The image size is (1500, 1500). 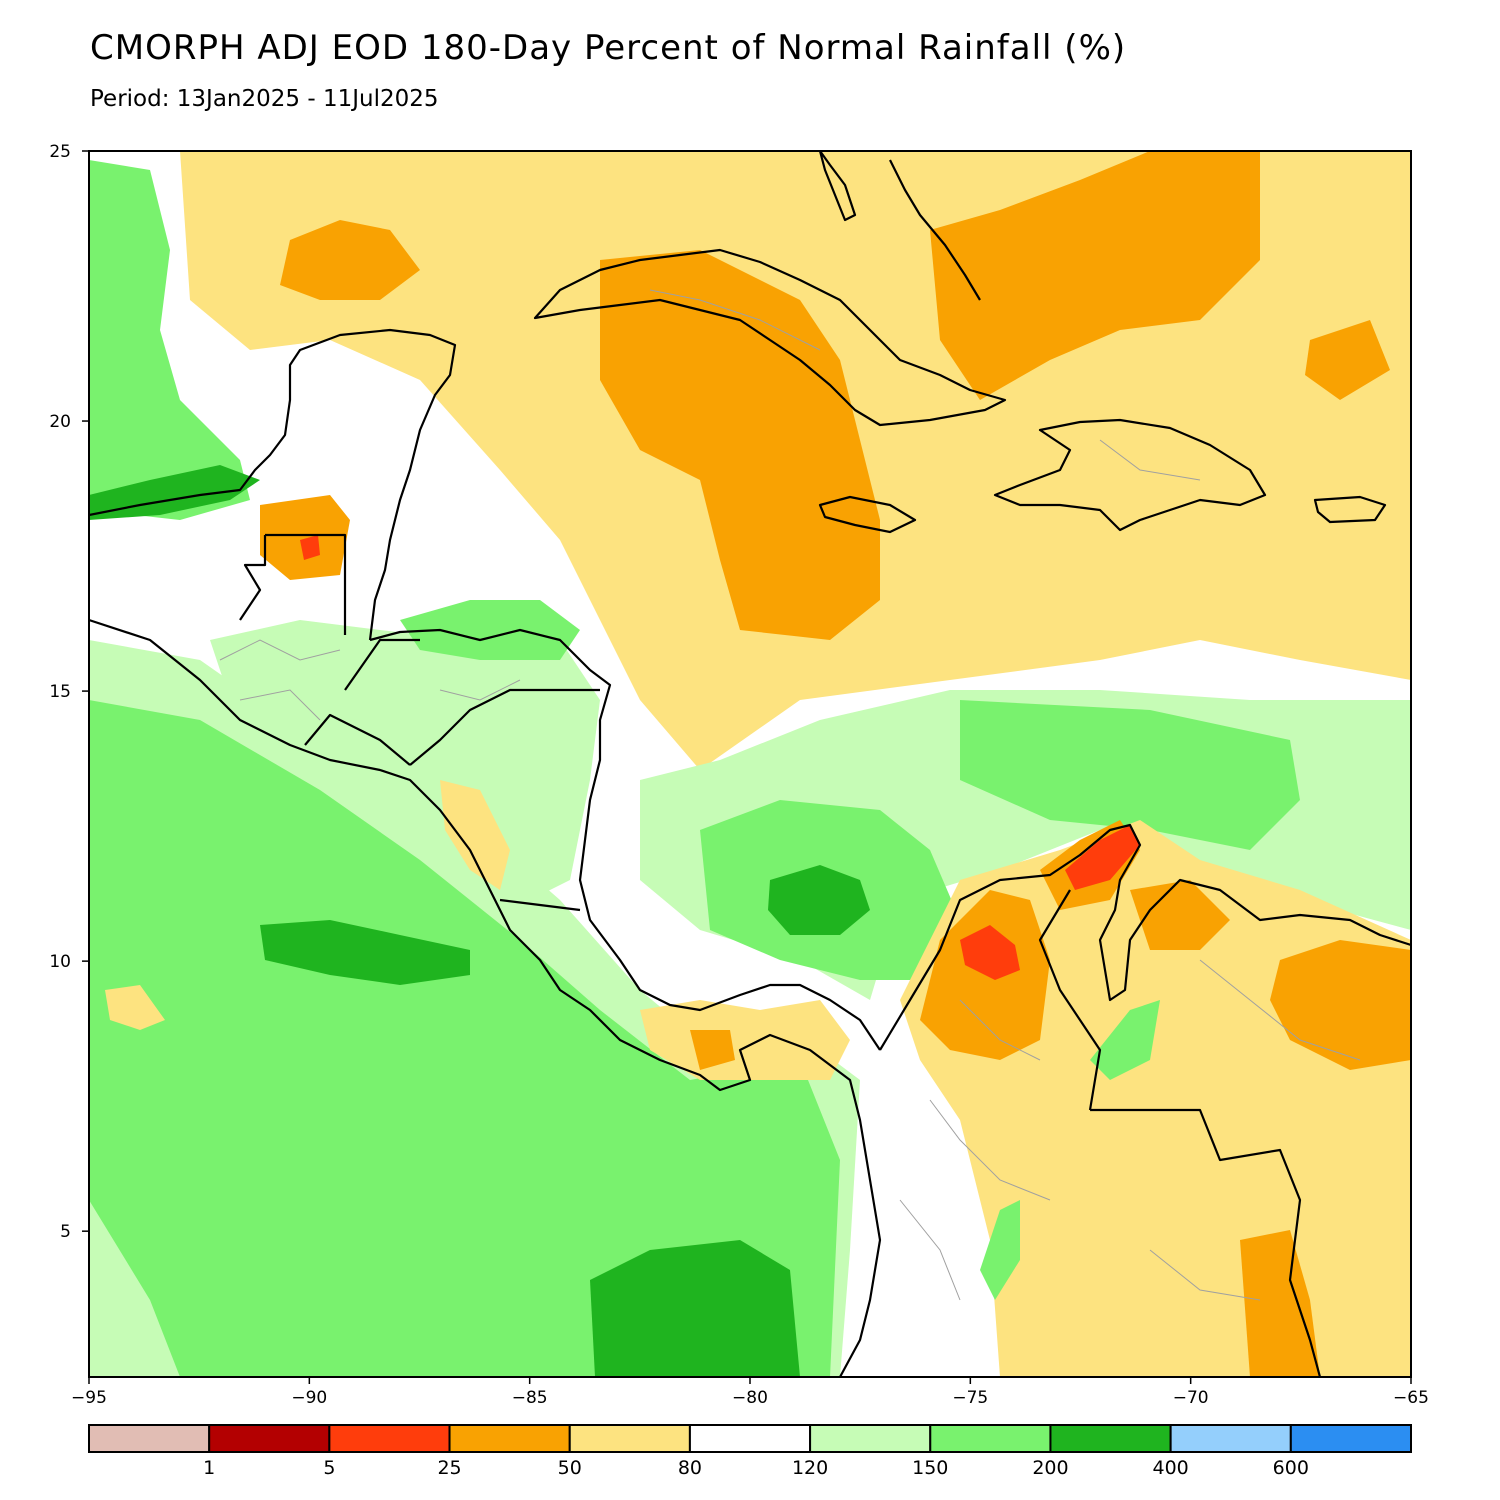 I want to click on honduras-border, so click(x=472, y=702).